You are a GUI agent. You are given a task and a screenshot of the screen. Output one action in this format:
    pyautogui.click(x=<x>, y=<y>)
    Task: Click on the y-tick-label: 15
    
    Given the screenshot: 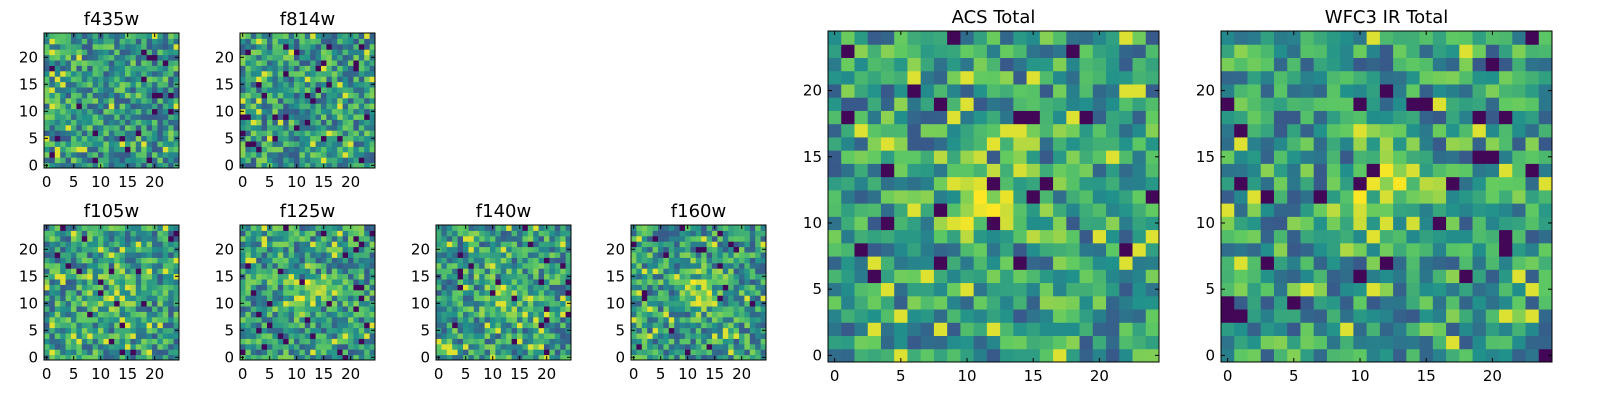 What is the action you would take?
    pyautogui.click(x=28, y=276)
    